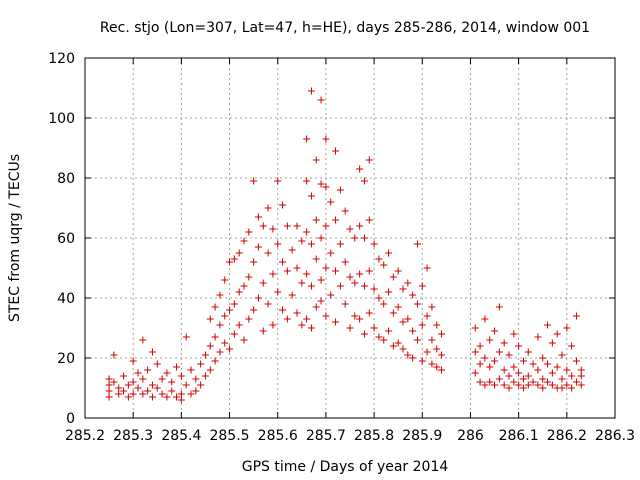 The height and width of the screenshot is (480, 640). Describe the element at coordinates (567, 436) in the screenshot. I see `x-tick-label: 286.2` at that location.